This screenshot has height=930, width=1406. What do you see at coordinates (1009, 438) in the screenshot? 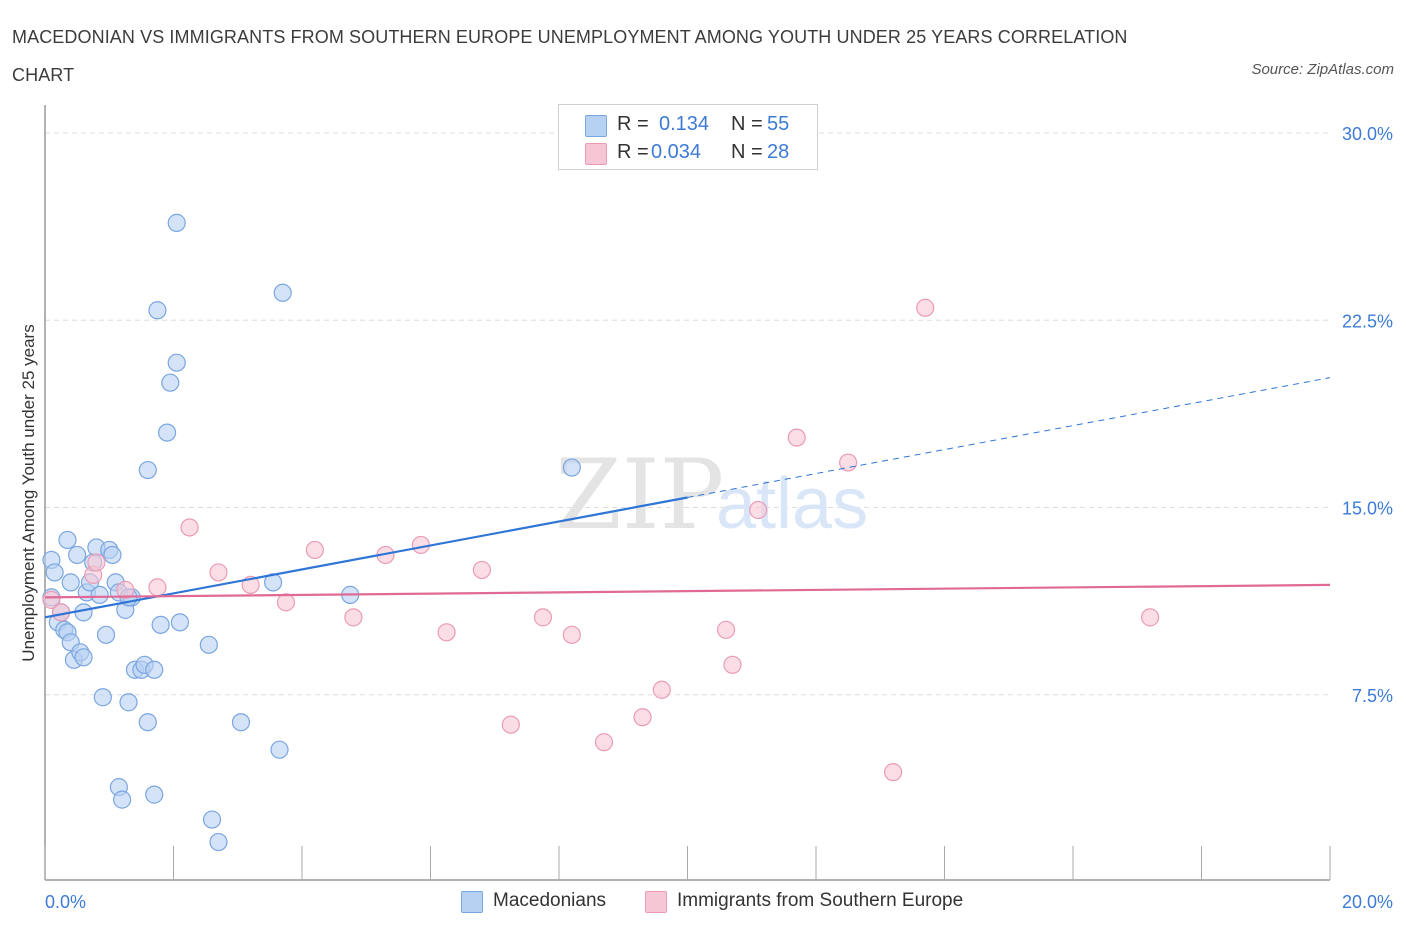
I see `macedonian-trend-extension` at bounding box center [1009, 438].